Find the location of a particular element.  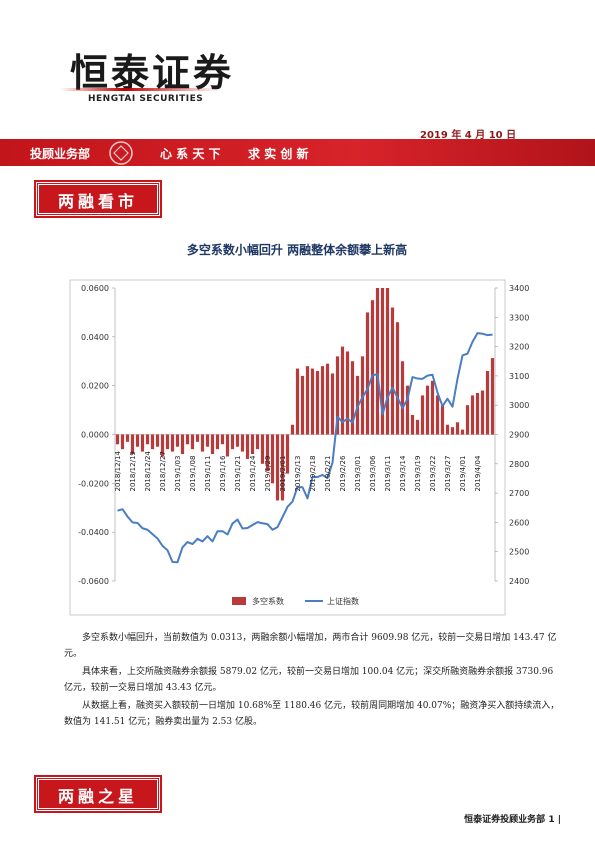

x-tick-label: 2019/2/01 is located at coordinates (283, 474).